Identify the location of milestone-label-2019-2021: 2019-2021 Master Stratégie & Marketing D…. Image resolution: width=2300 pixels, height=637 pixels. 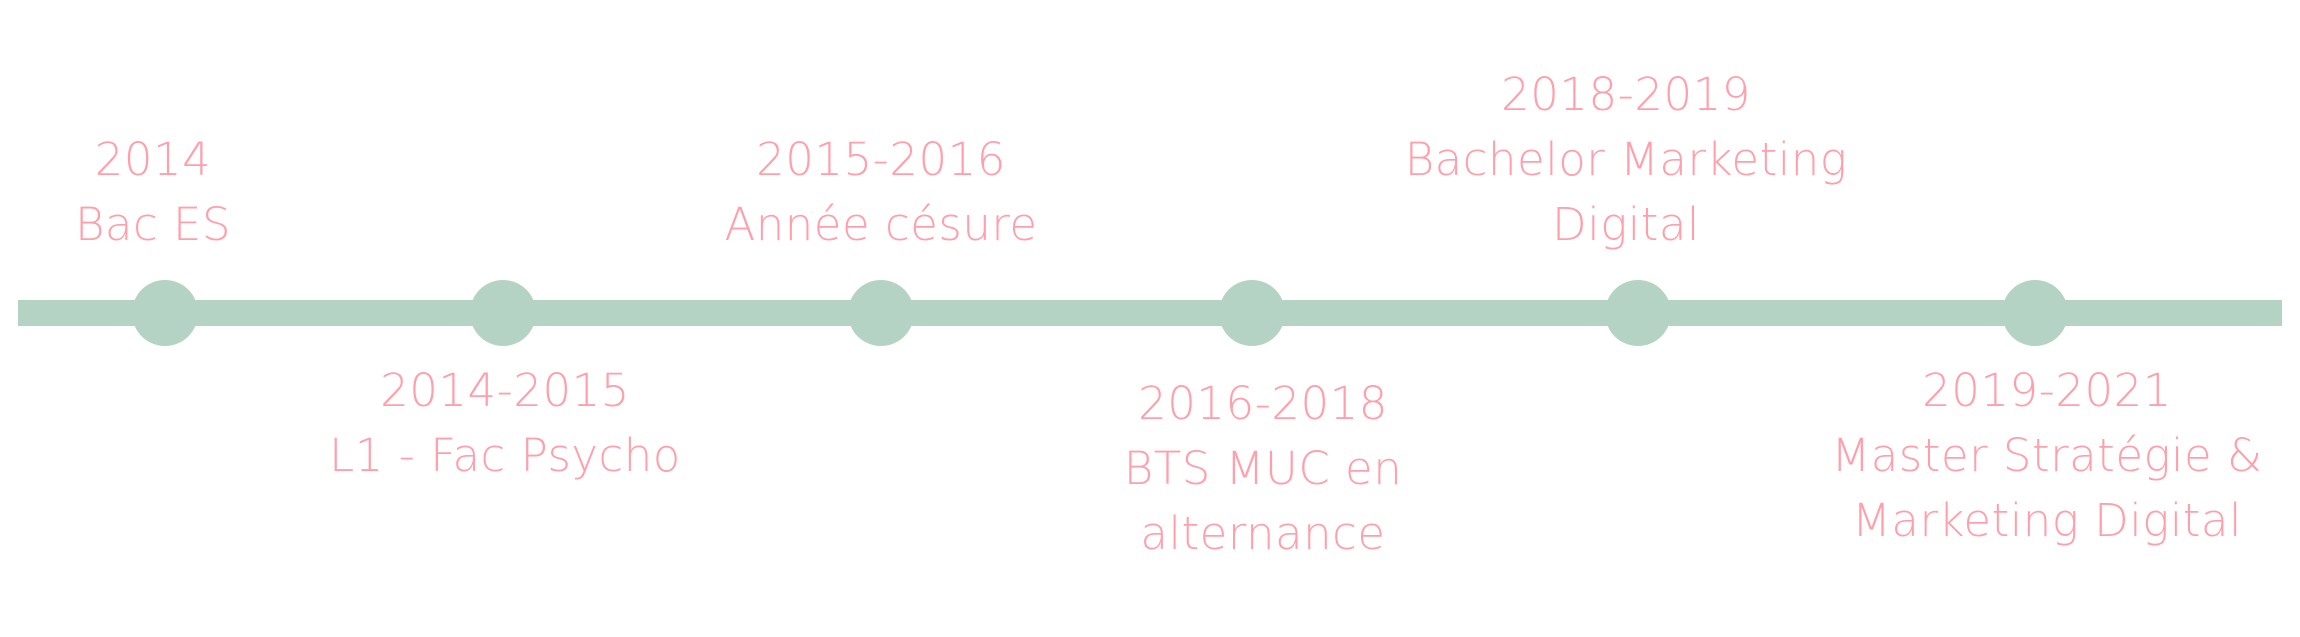
(2047, 455).